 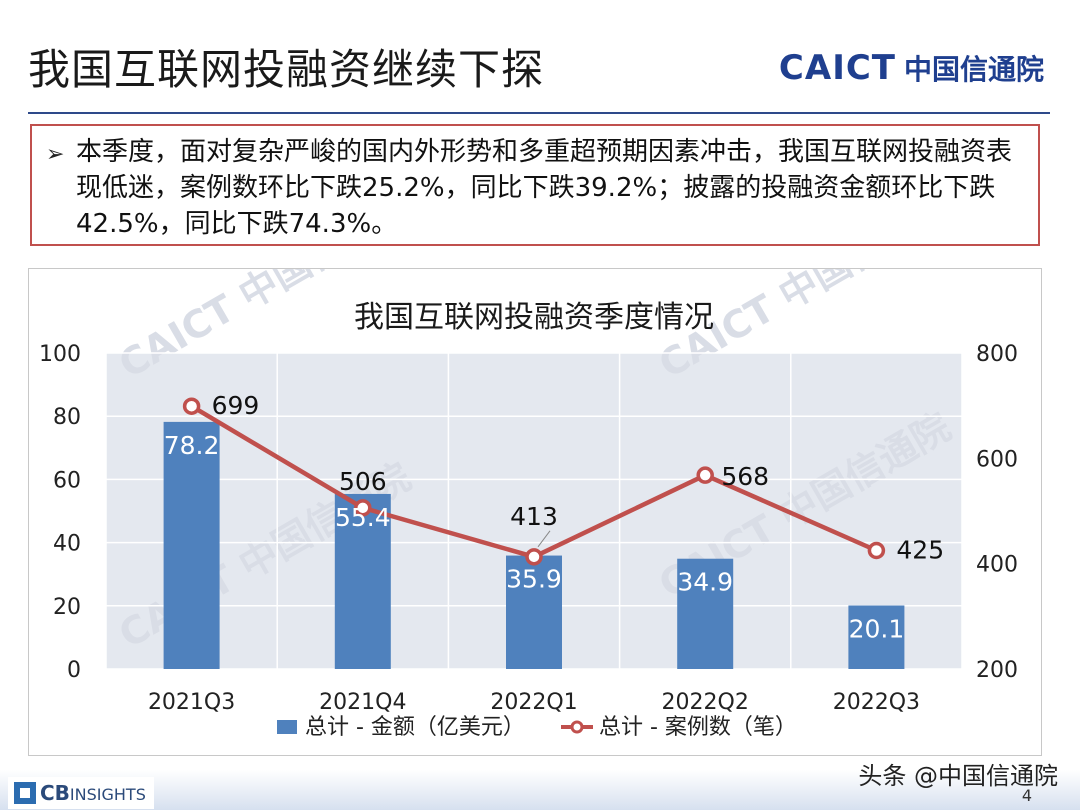 I want to click on y-right-tick: 200, so click(x=997, y=670).